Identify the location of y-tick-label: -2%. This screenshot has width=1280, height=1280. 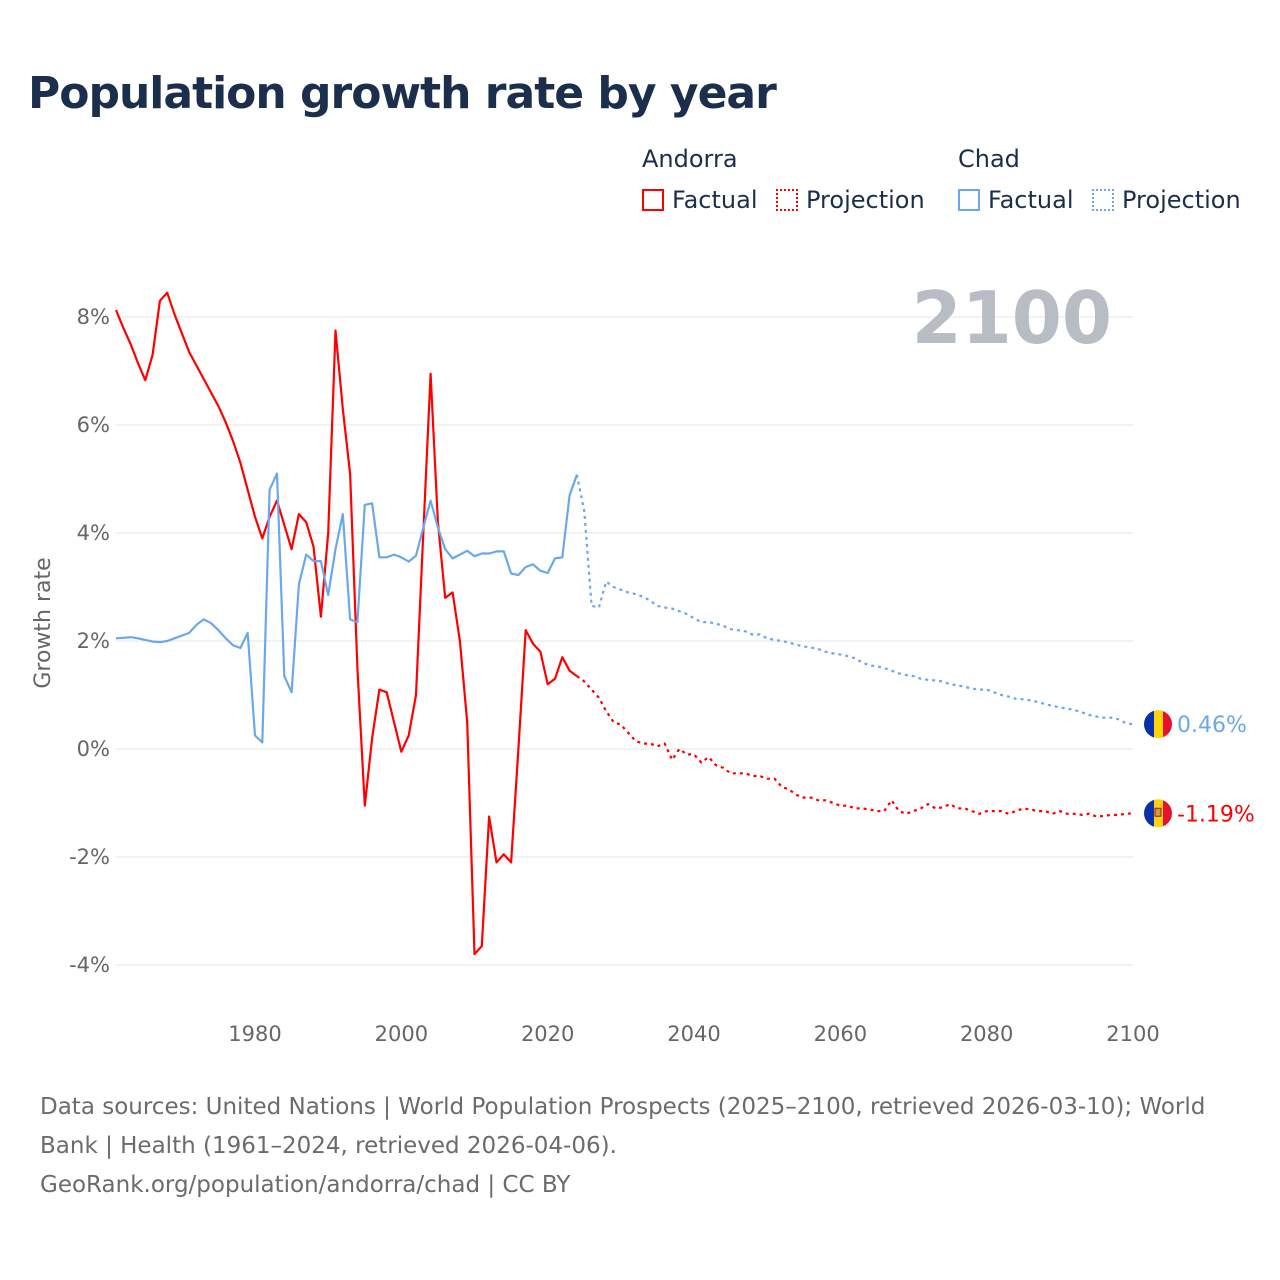
(89, 857).